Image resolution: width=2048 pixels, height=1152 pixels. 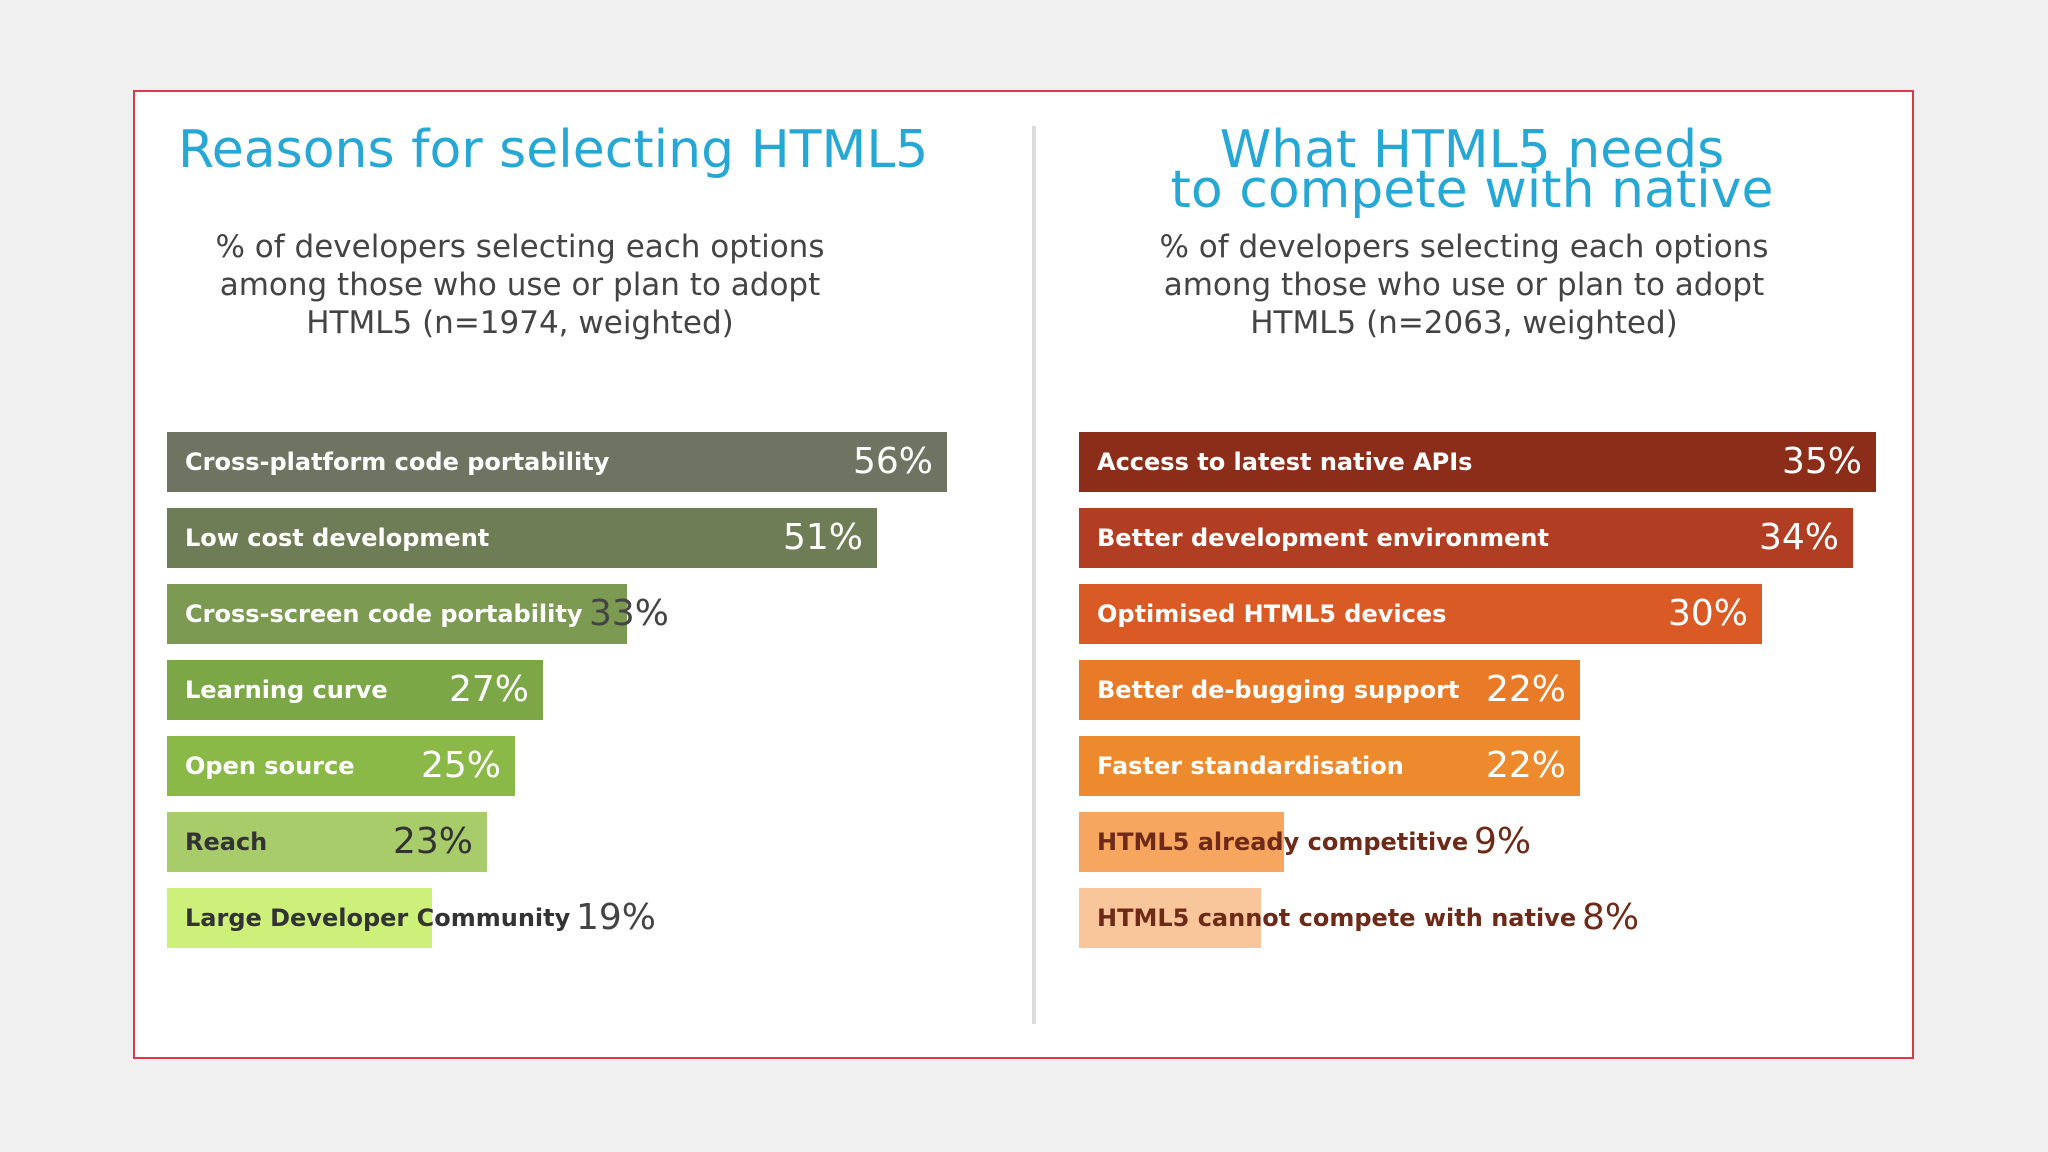 I want to click on left-bar-label: Open source, so click(x=270, y=766).